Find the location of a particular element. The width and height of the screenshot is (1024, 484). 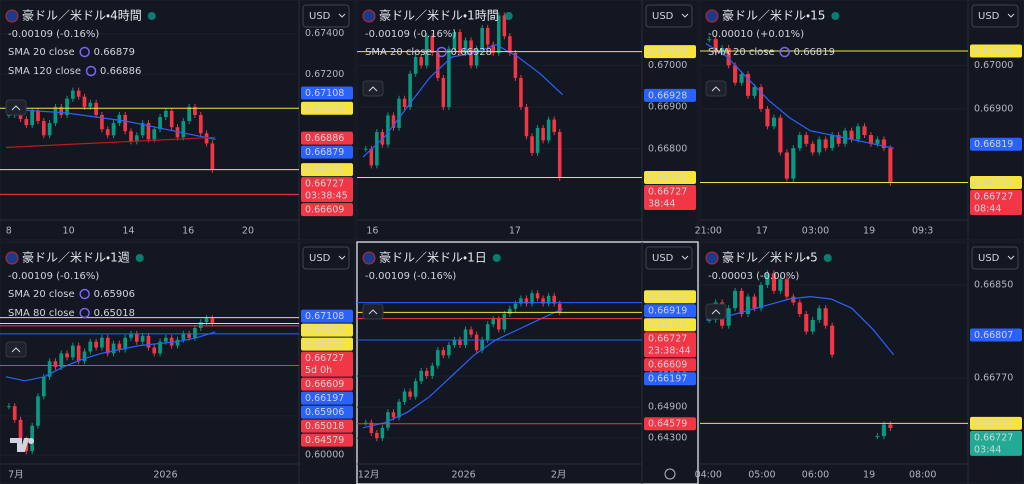

x-tick-label: 16 is located at coordinates (188, 231).